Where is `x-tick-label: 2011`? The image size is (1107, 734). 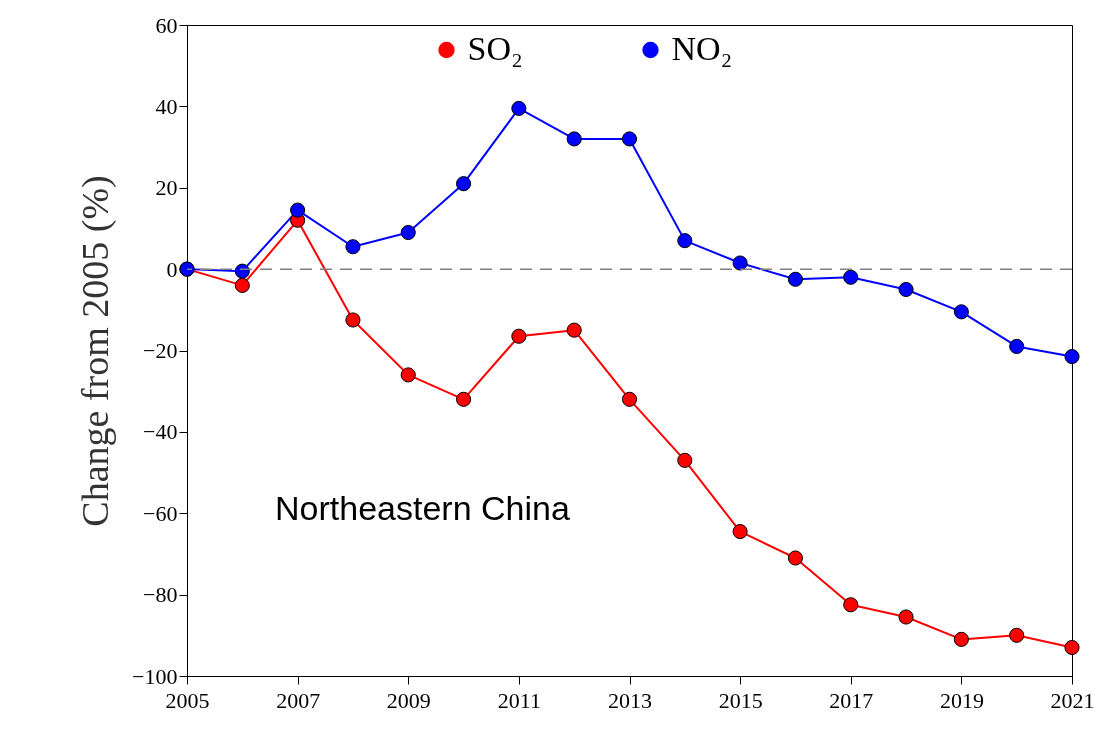
x-tick-label: 2011 is located at coordinates (519, 700).